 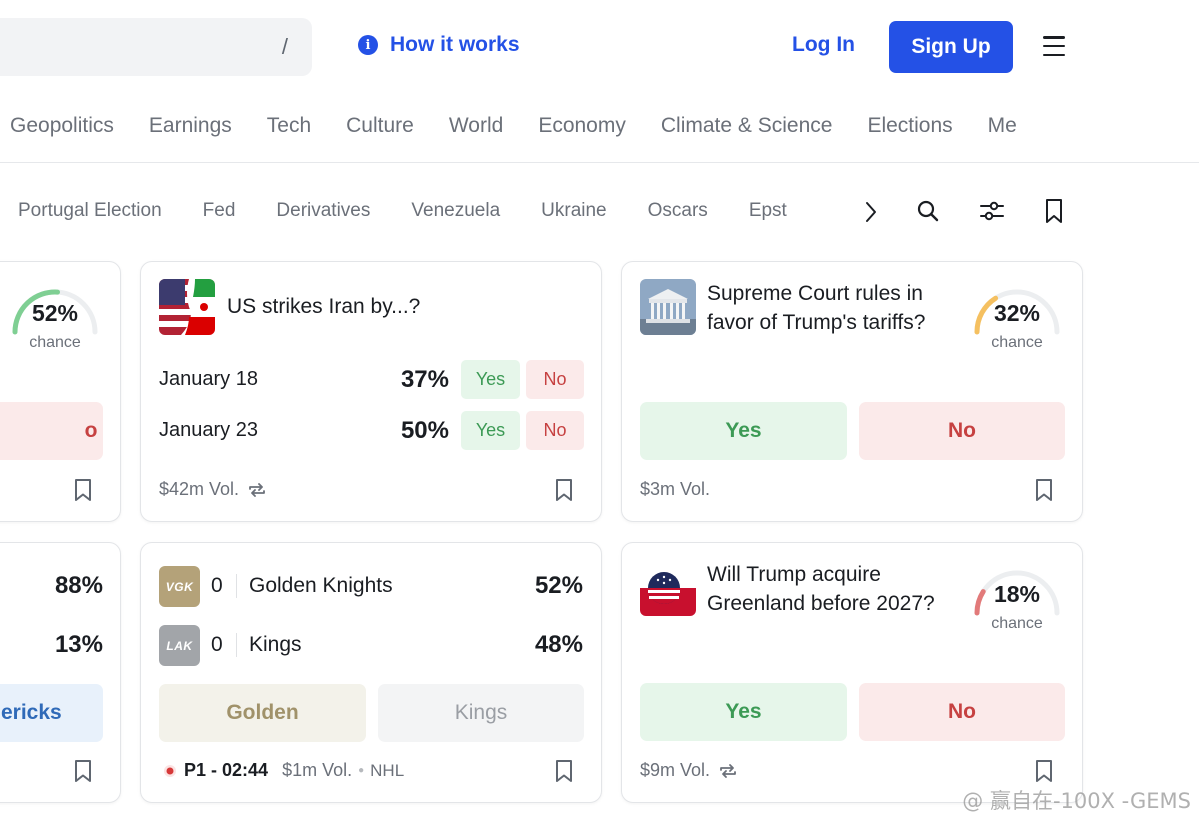 What do you see at coordinates (767, 210) in the screenshot?
I see `topic-epstein: Epst` at bounding box center [767, 210].